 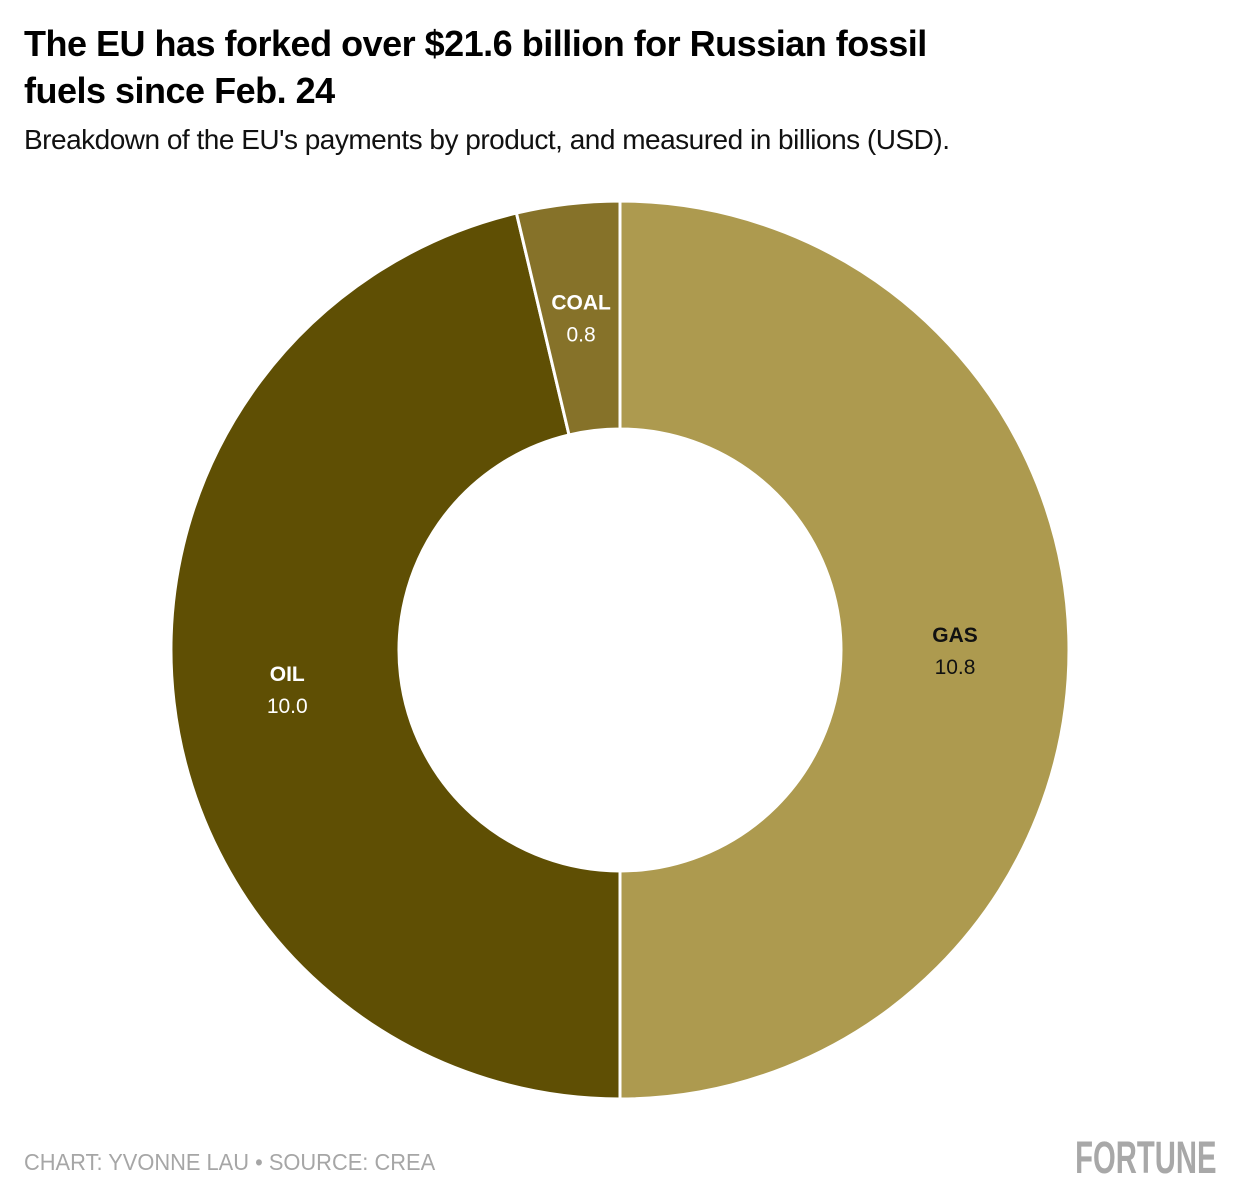 I want to click on slice-value-gas: 10.8, so click(x=955, y=667).